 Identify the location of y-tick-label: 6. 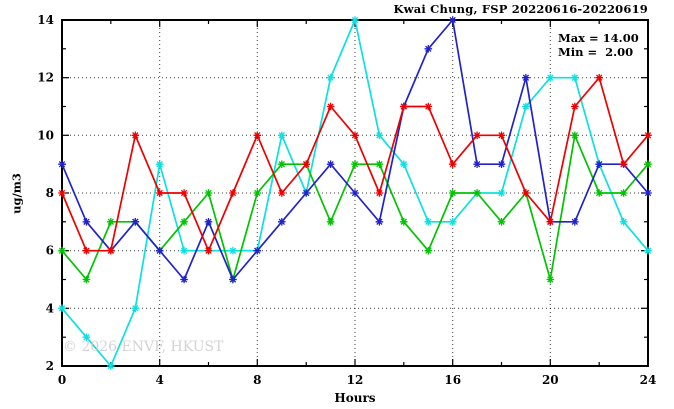
(50, 251).